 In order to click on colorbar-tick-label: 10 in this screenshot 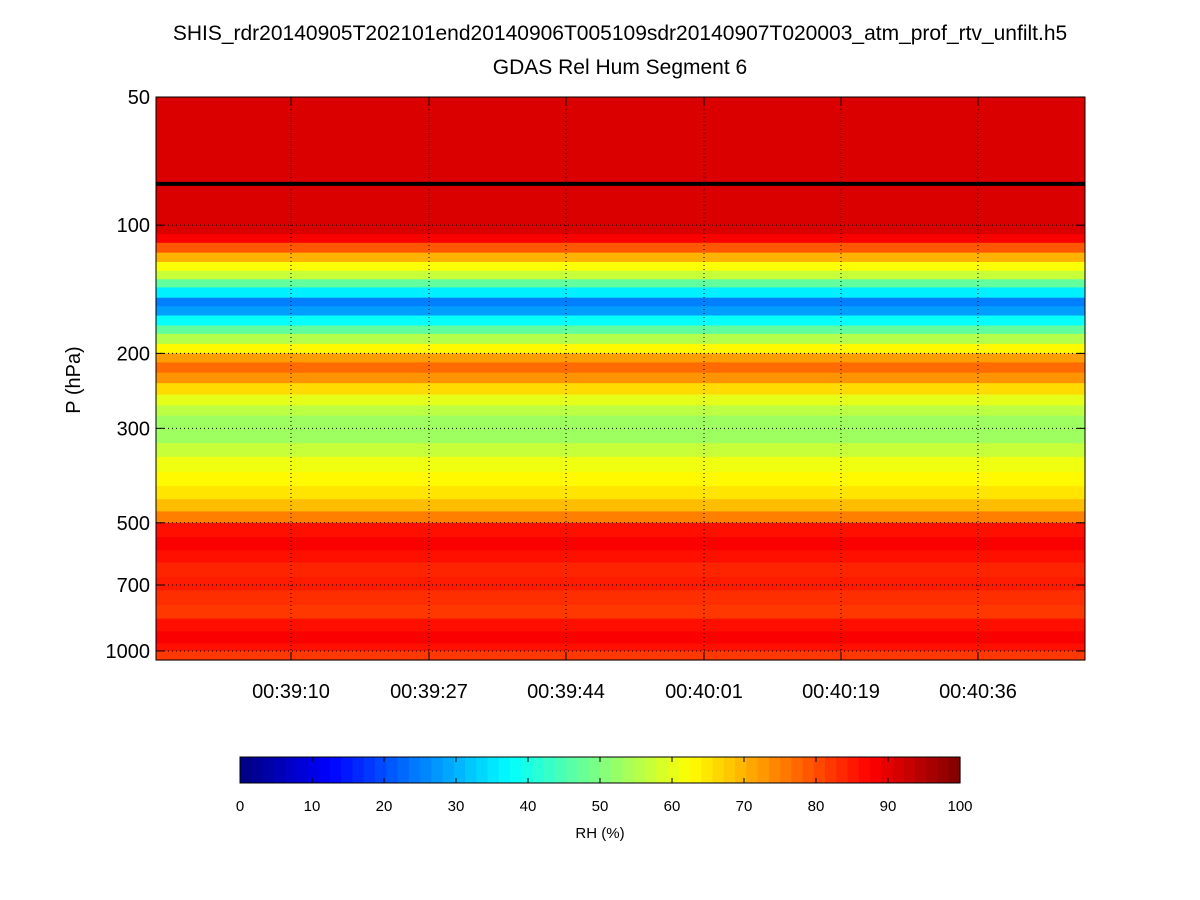, I will do `click(312, 806)`.